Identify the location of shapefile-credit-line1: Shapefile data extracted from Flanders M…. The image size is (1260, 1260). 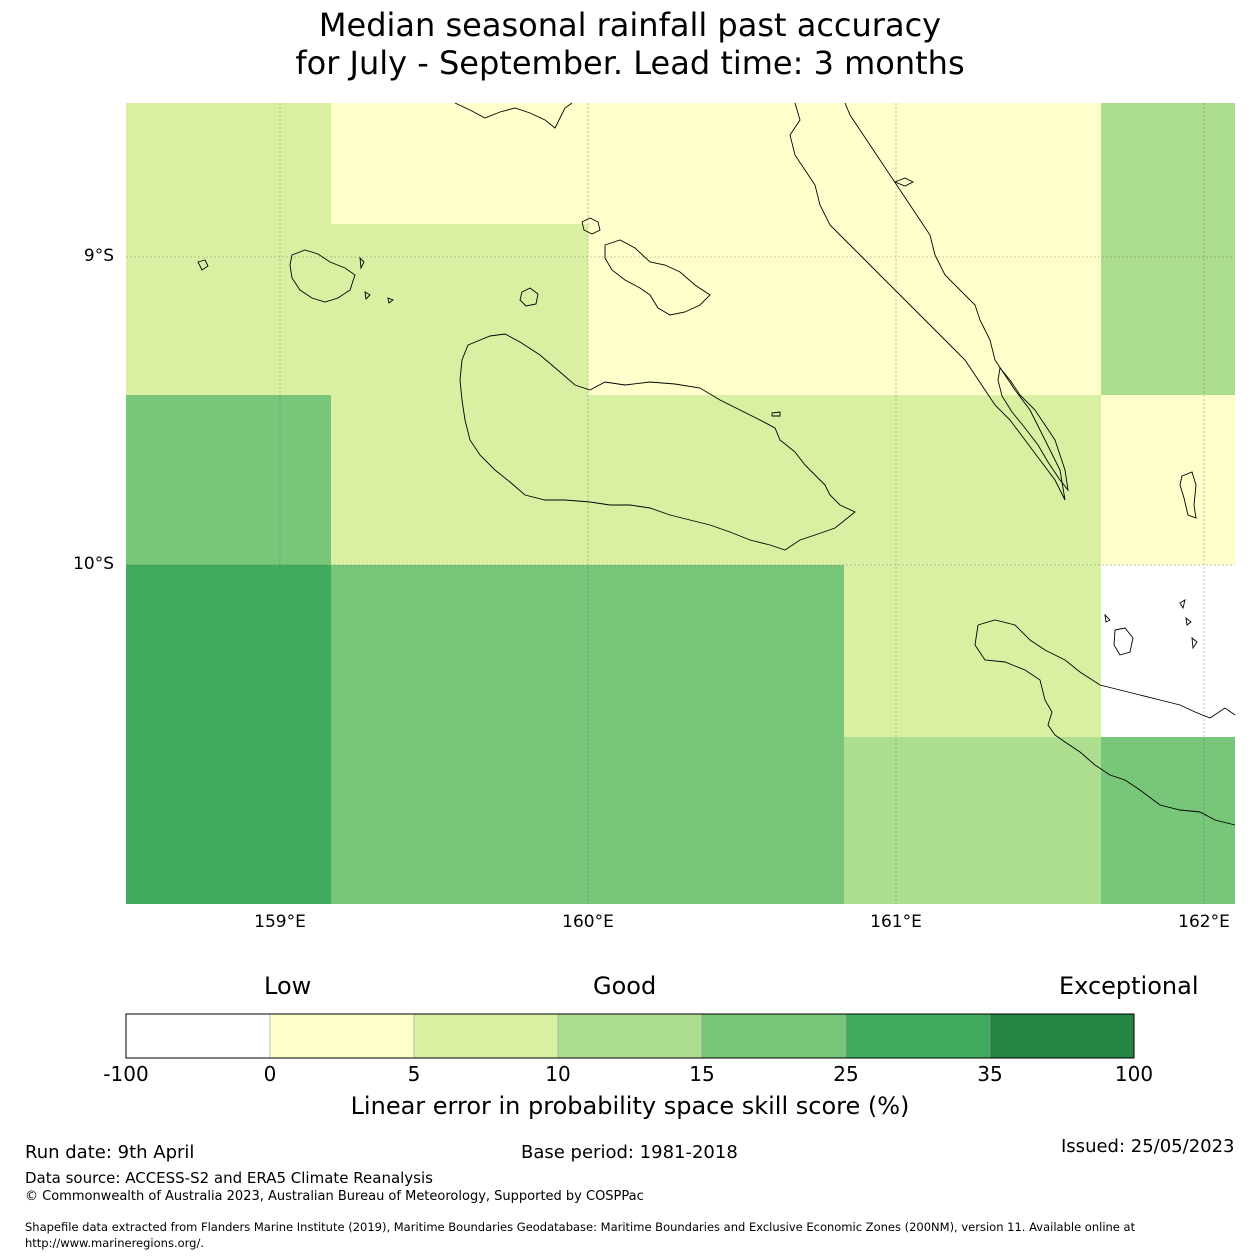
(580, 1227).